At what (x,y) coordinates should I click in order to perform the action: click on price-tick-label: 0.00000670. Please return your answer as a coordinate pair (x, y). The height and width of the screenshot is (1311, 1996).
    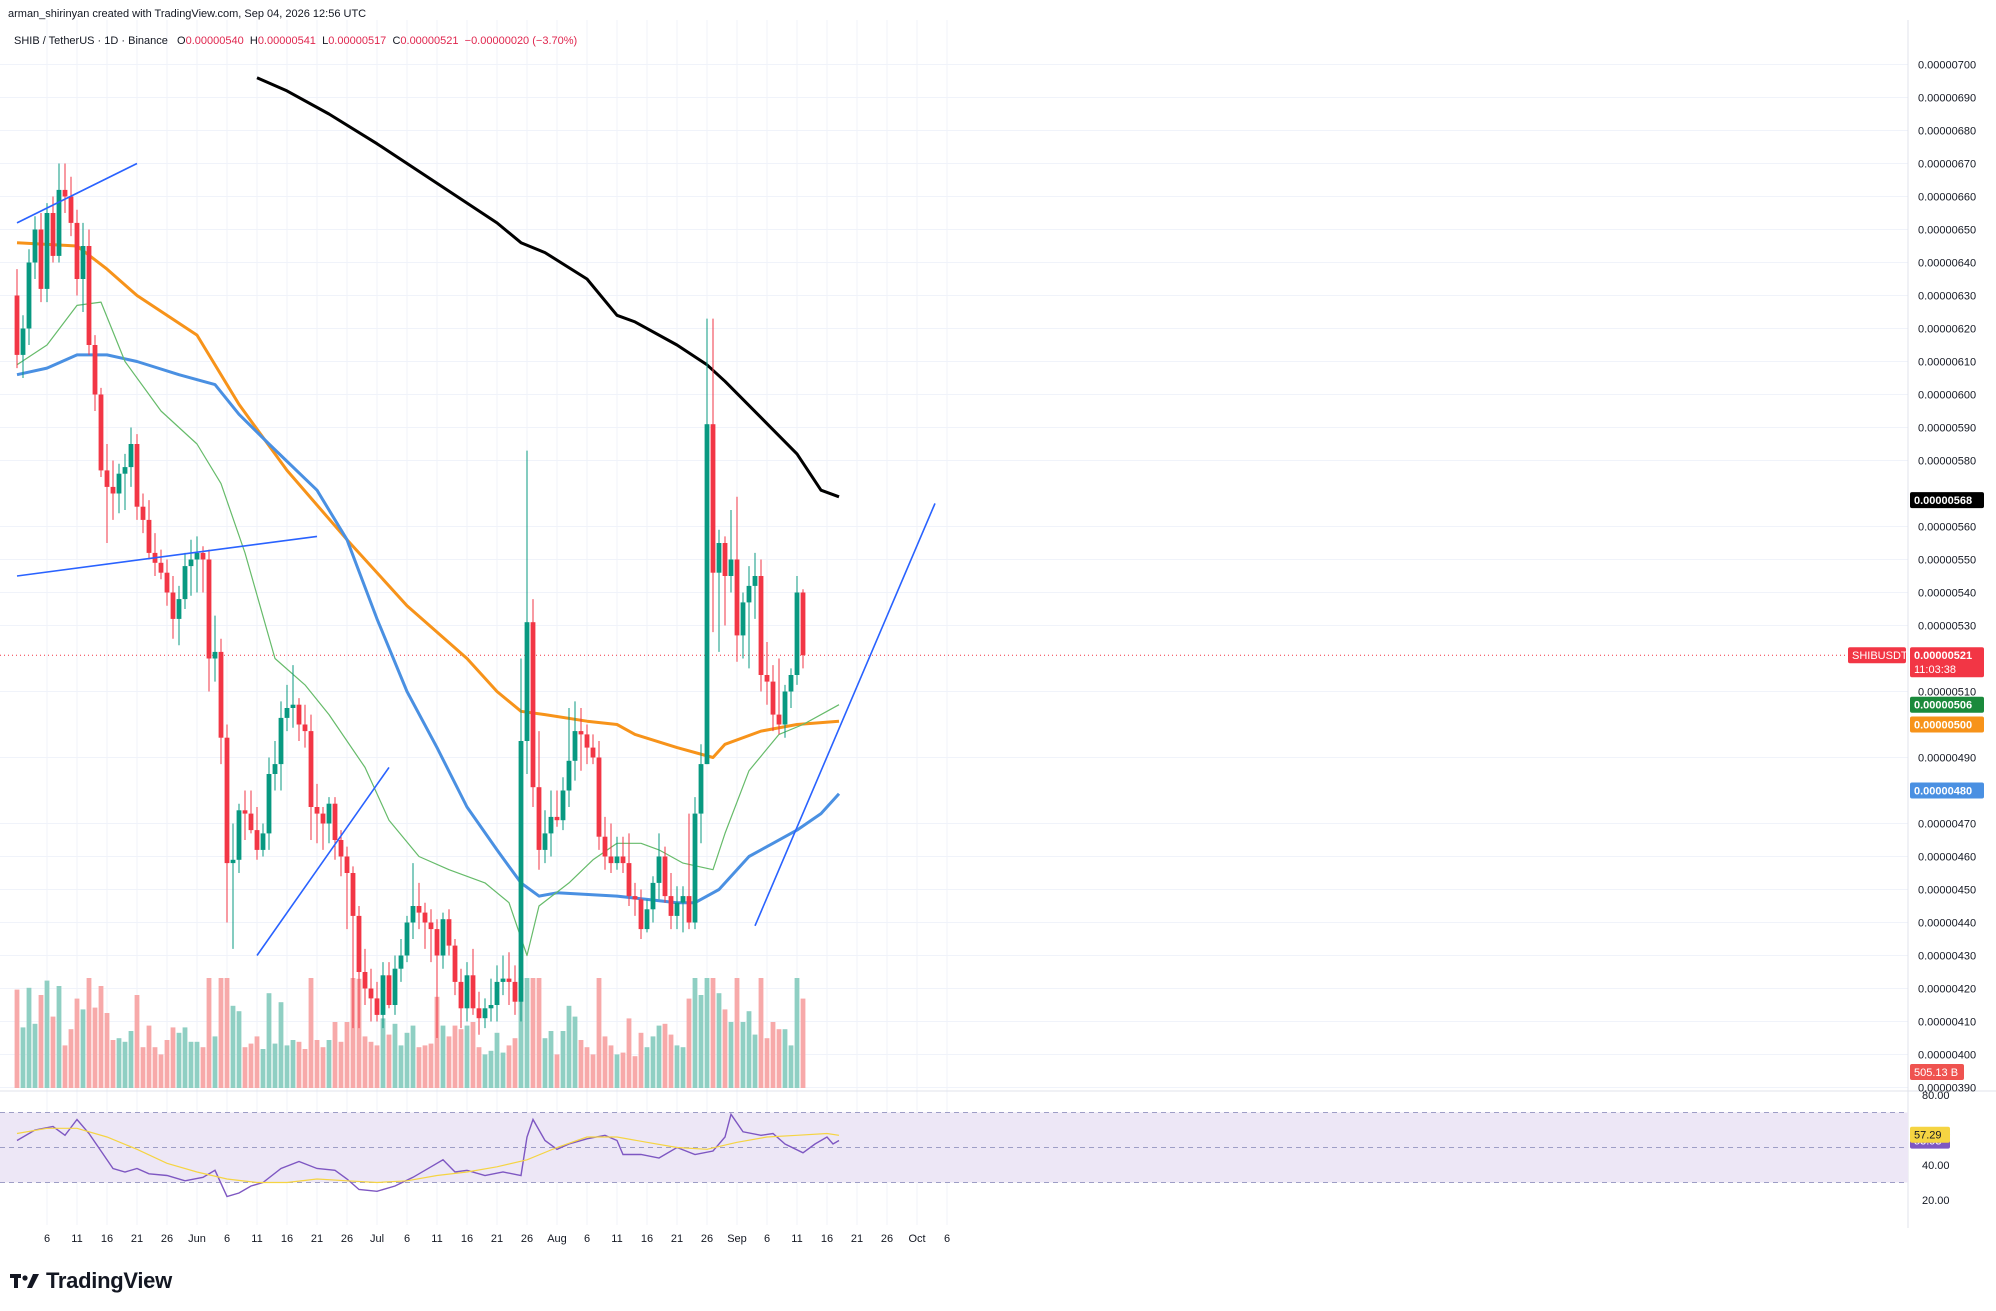
    Looking at the image, I should click on (1947, 165).